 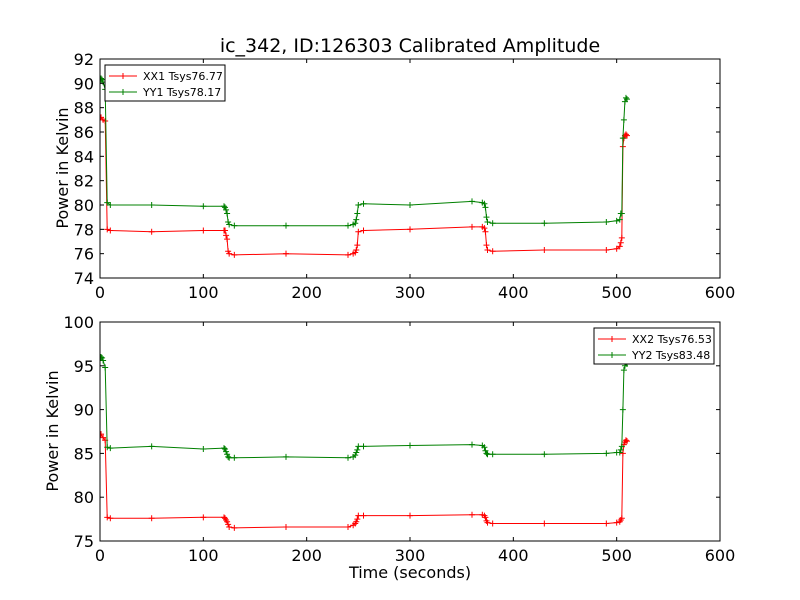 What do you see at coordinates (670, 355) in the screenshot?
I see `legend-label: YY2 Tsys83.48` at bounding box center [670, 355].